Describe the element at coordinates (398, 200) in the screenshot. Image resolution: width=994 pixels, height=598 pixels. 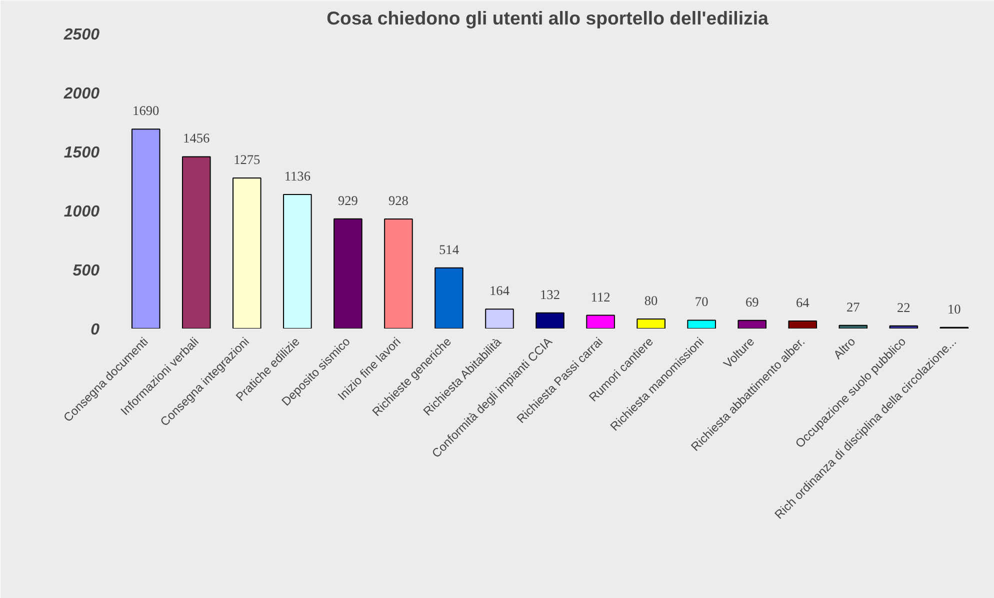
I see `data-label: 928` at that location.